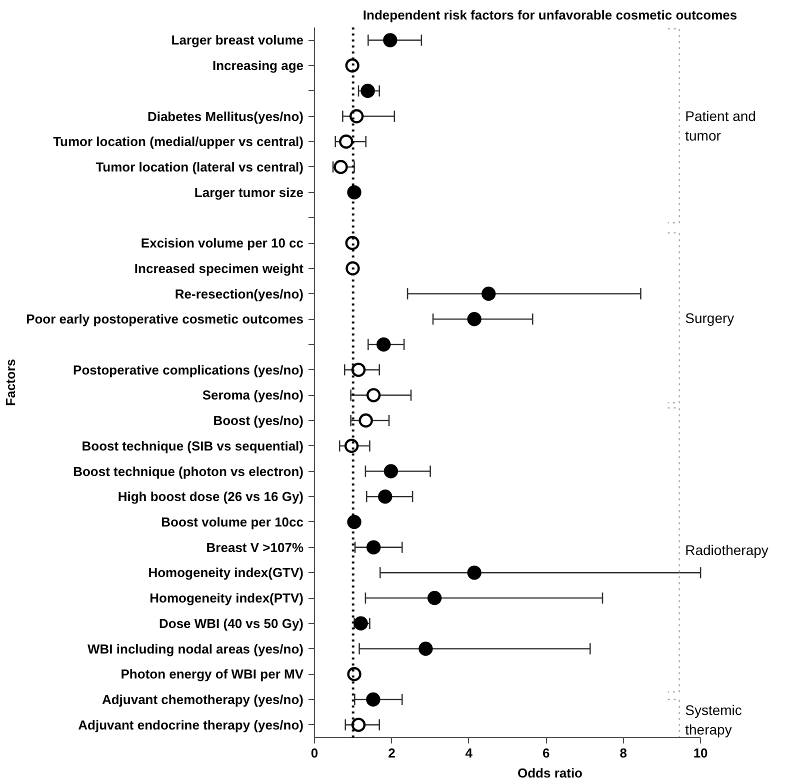 The image size is (790, 783). I want to click on y-tick-label: Larger tumor size, so click(249, 192).